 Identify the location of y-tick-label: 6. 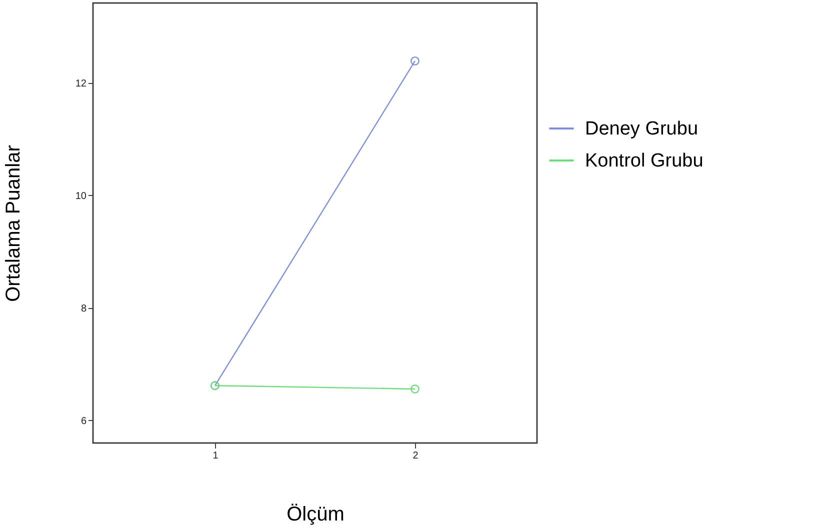
(83, 421).